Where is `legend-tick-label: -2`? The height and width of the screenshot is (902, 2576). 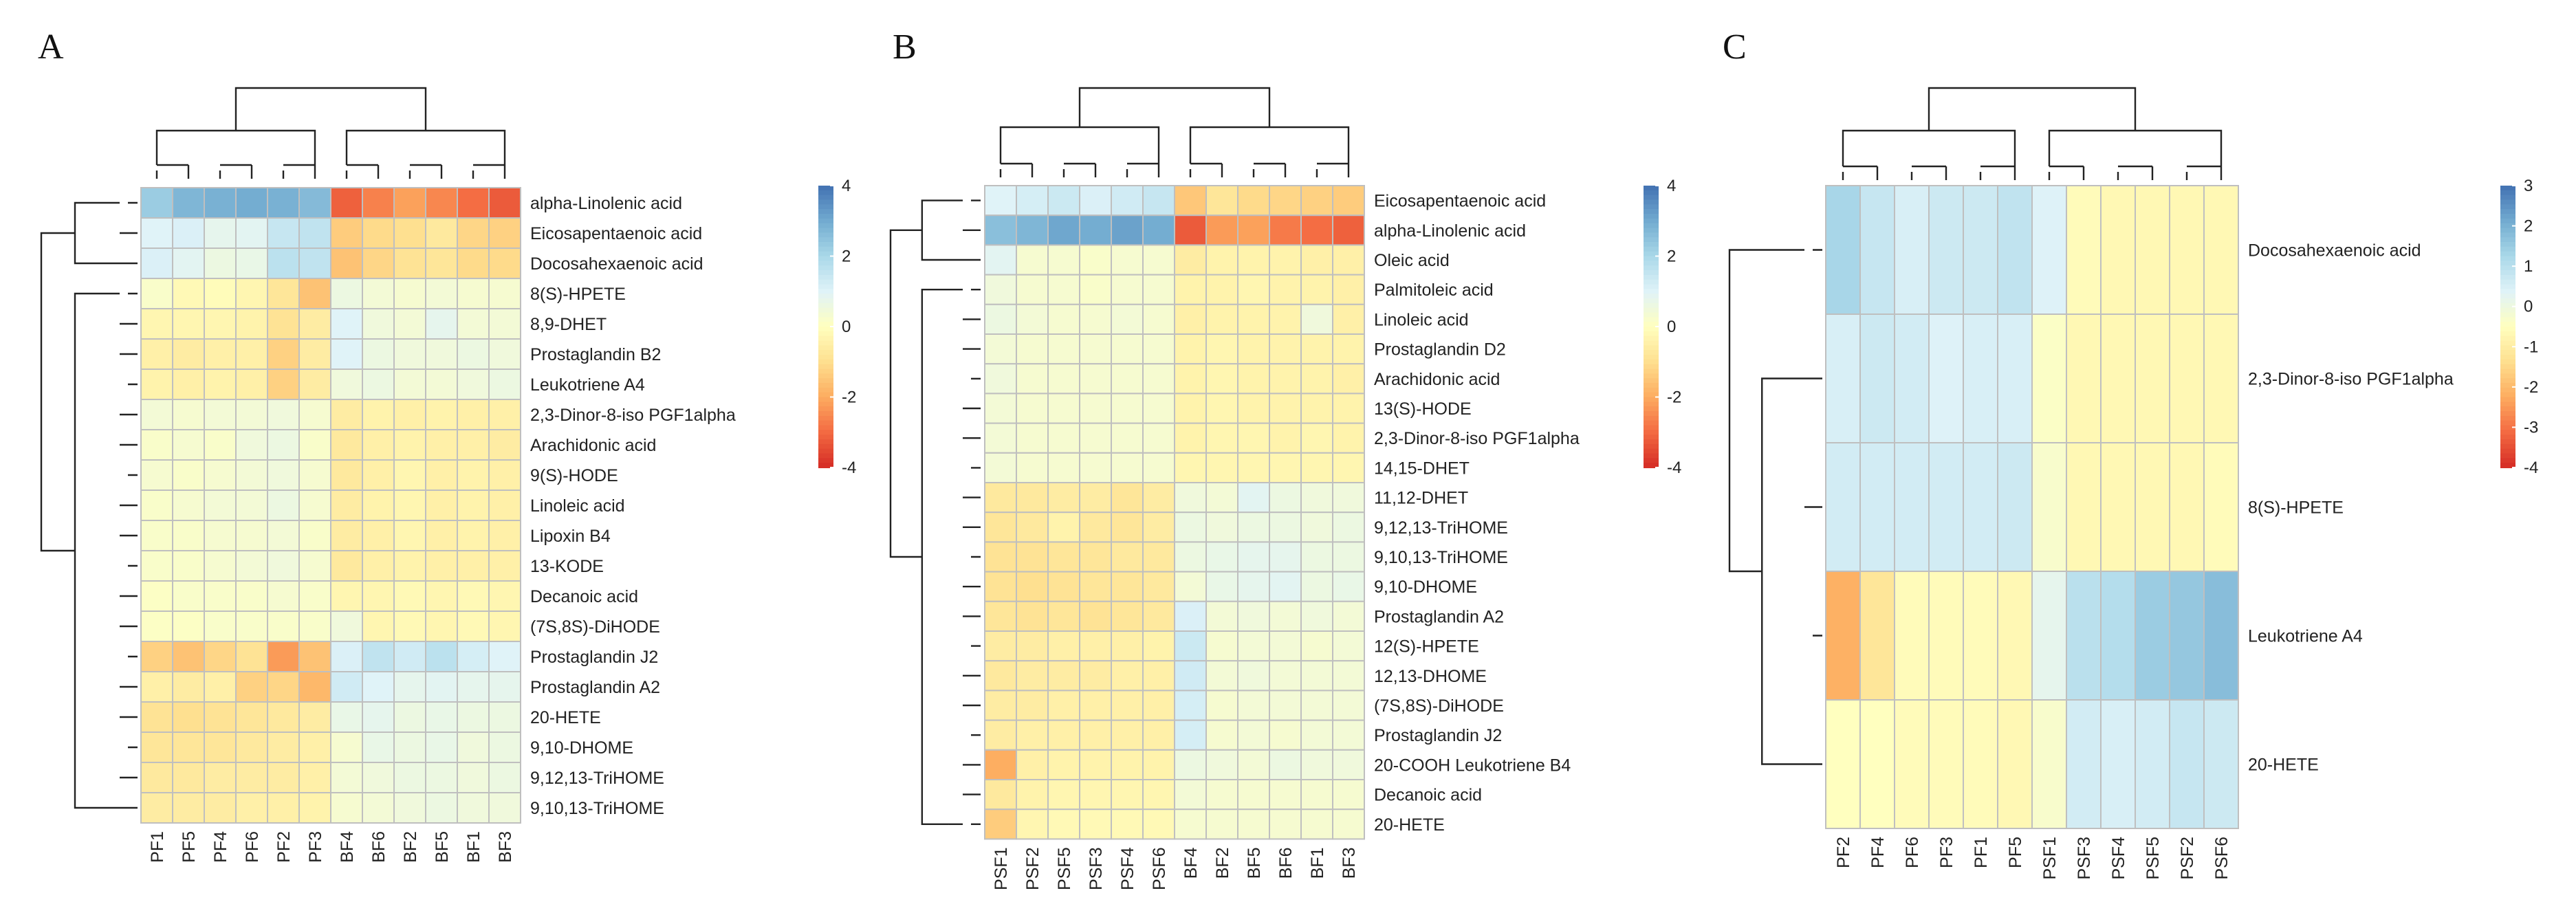
legend-tick-label: -2 is located at coordinates (1674, 398).